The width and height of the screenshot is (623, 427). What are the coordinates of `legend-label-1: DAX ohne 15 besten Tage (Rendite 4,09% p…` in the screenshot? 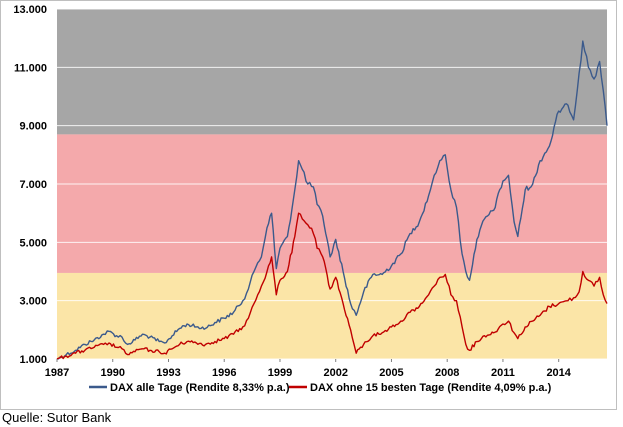 It's located at (431, 388).